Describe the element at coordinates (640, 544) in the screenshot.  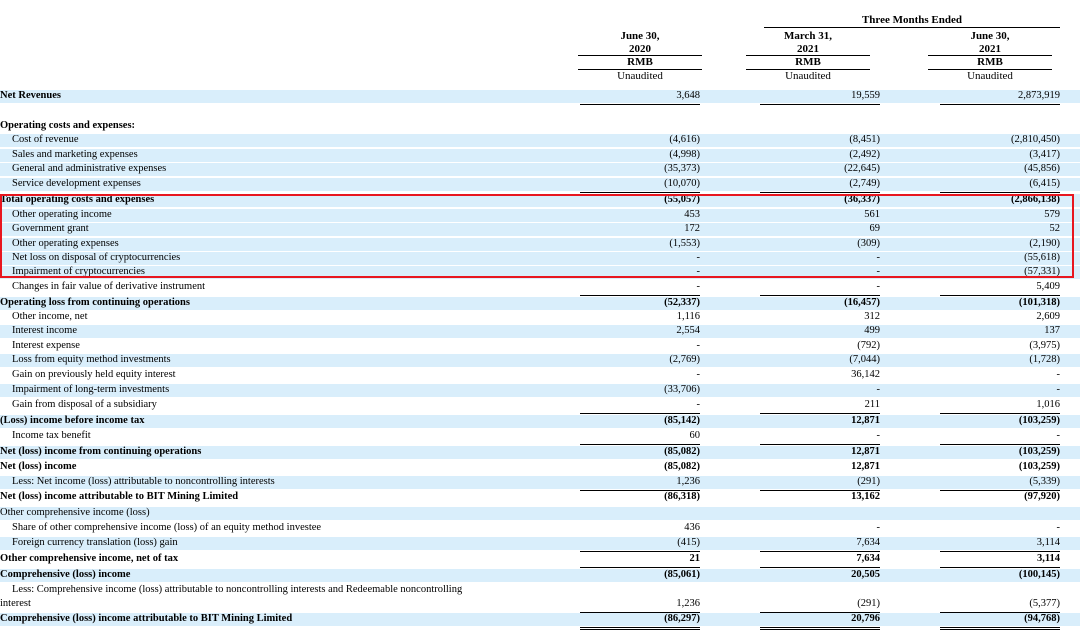
I see `cell-2020q2: (415)` at that location.